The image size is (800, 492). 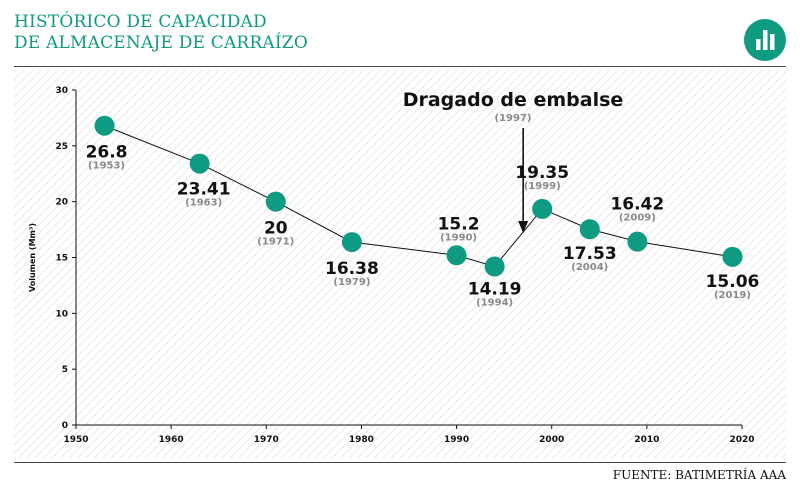 I want to click on x-tick-label: 1960, so click(x=171, y=440).